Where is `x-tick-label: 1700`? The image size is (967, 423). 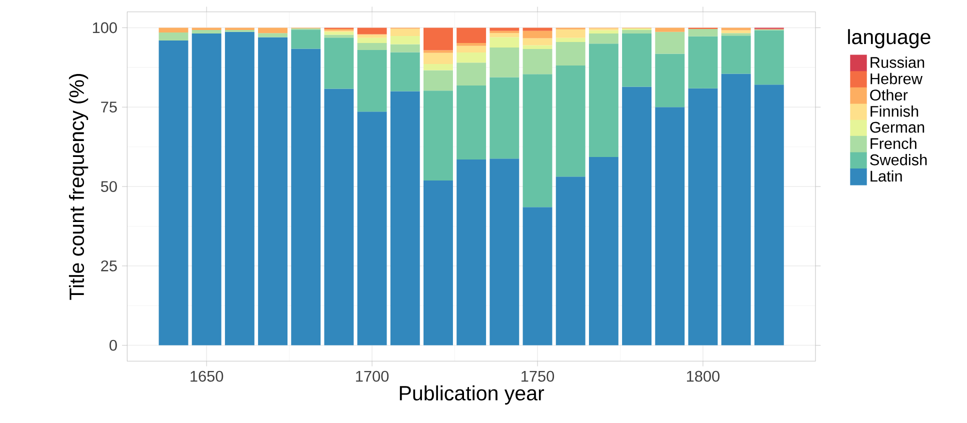 x-tick-label: 1700 is located at coordinates (372, 376).